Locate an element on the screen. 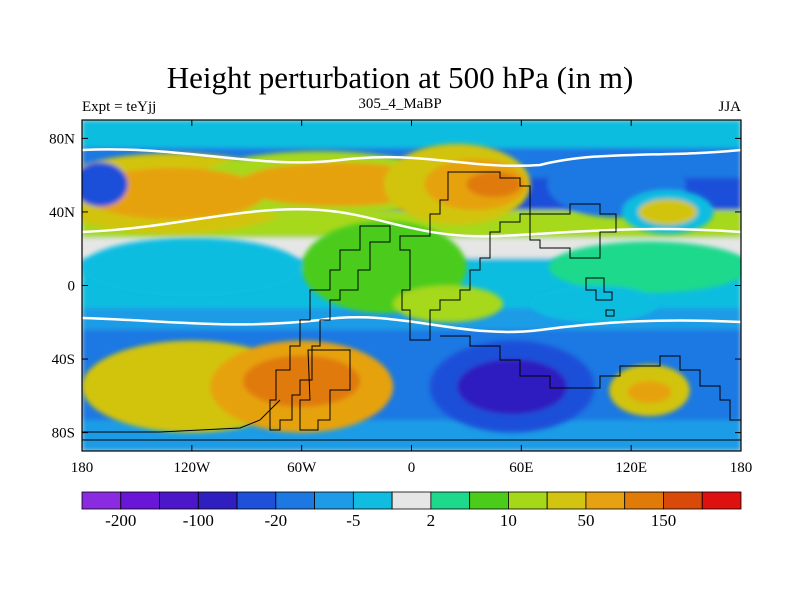 The width and height of the screenshot is (800, 600). x-tick-label: 60W is located at coordinates (302, 468).